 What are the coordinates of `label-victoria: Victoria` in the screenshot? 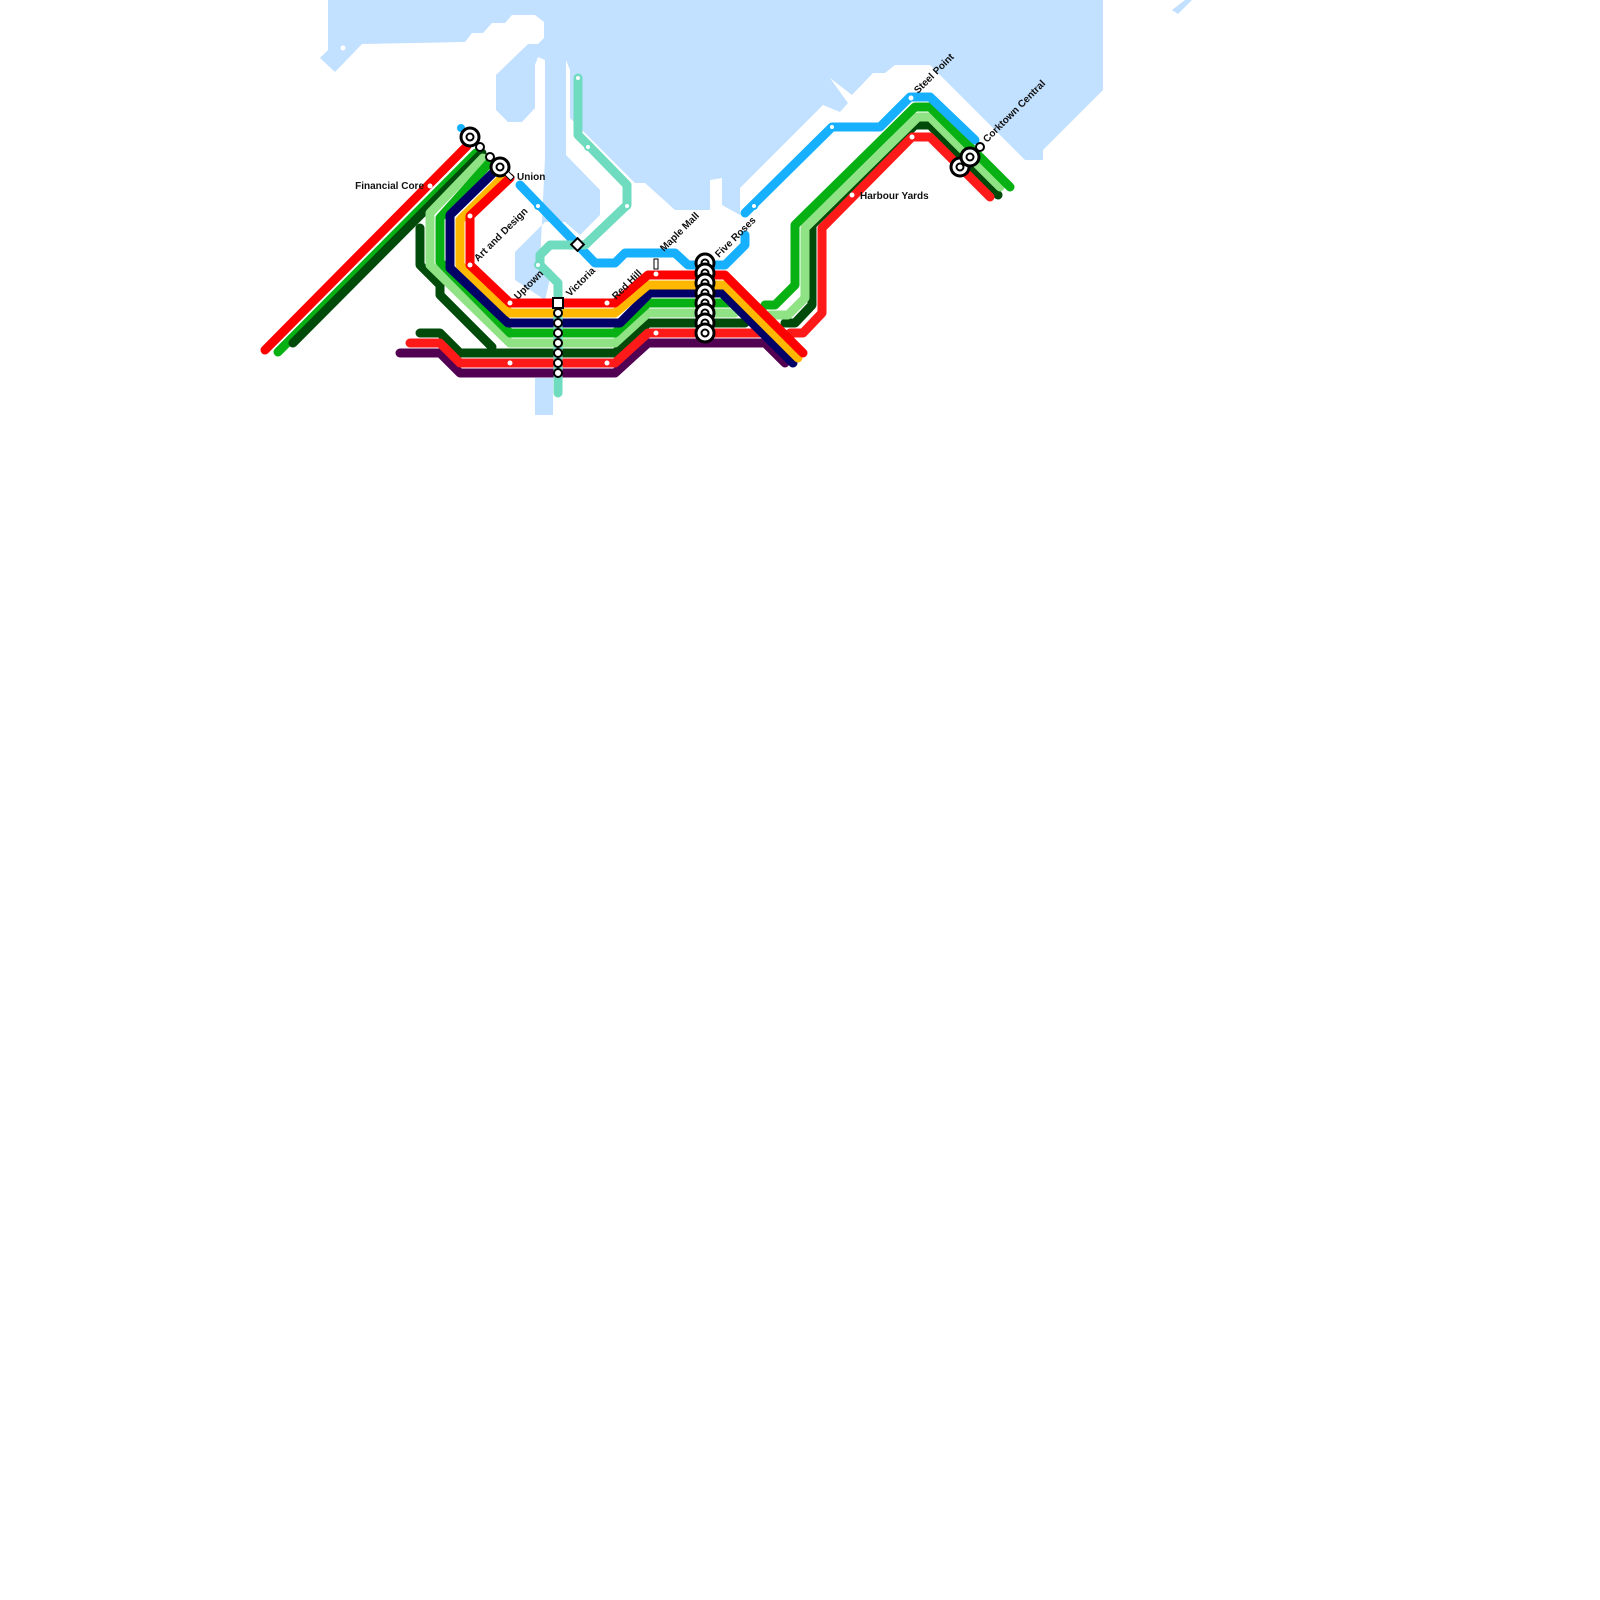 It's located at (581, 282).